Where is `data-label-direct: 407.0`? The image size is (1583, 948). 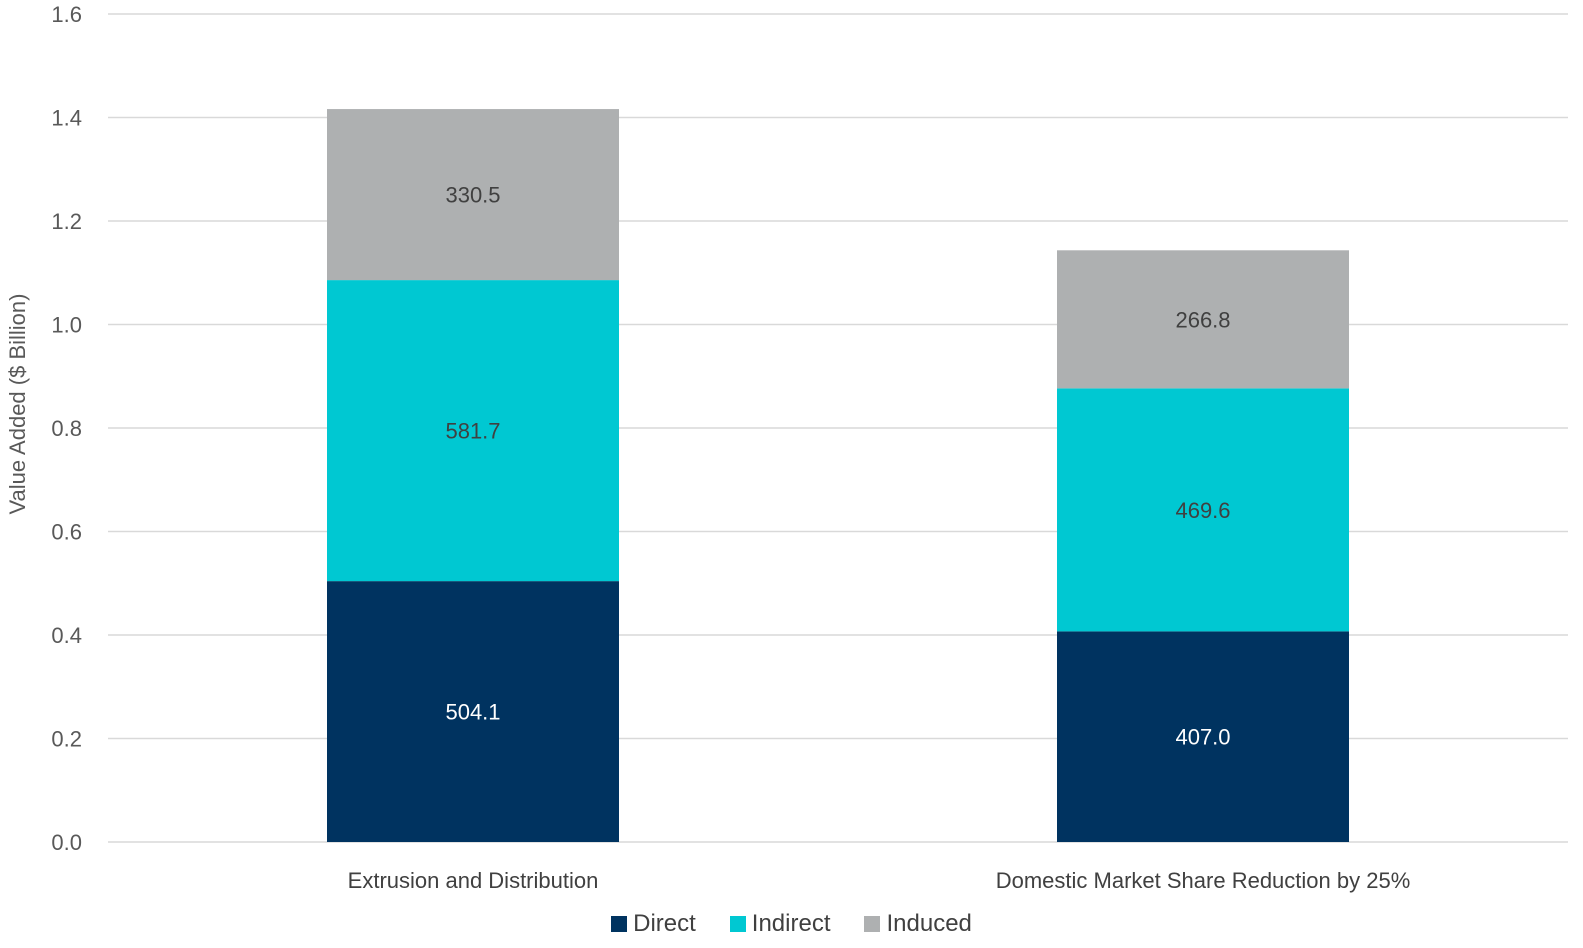 data-label-direct: 407.0 is located at coordinates (1202, 737).